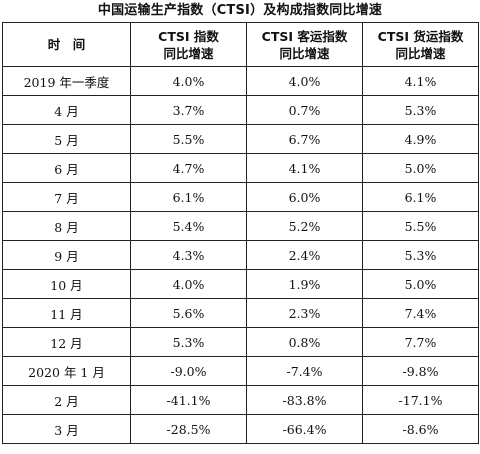 The width and height of the screenshot is (480, 454). Describe the element at coordinates (188, 255) in the screenshot. I see `cell-ctsi: 4.3%` at that location.